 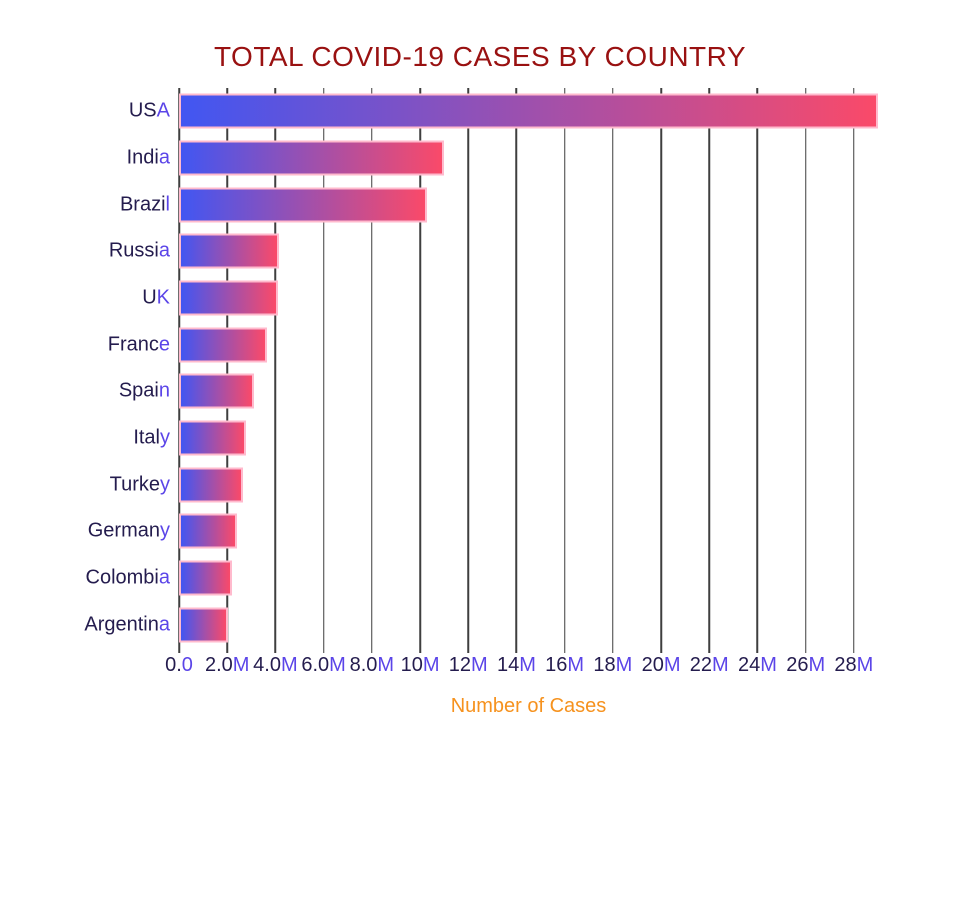 I want to click on bar-row: France, so click(x=493, y=344).